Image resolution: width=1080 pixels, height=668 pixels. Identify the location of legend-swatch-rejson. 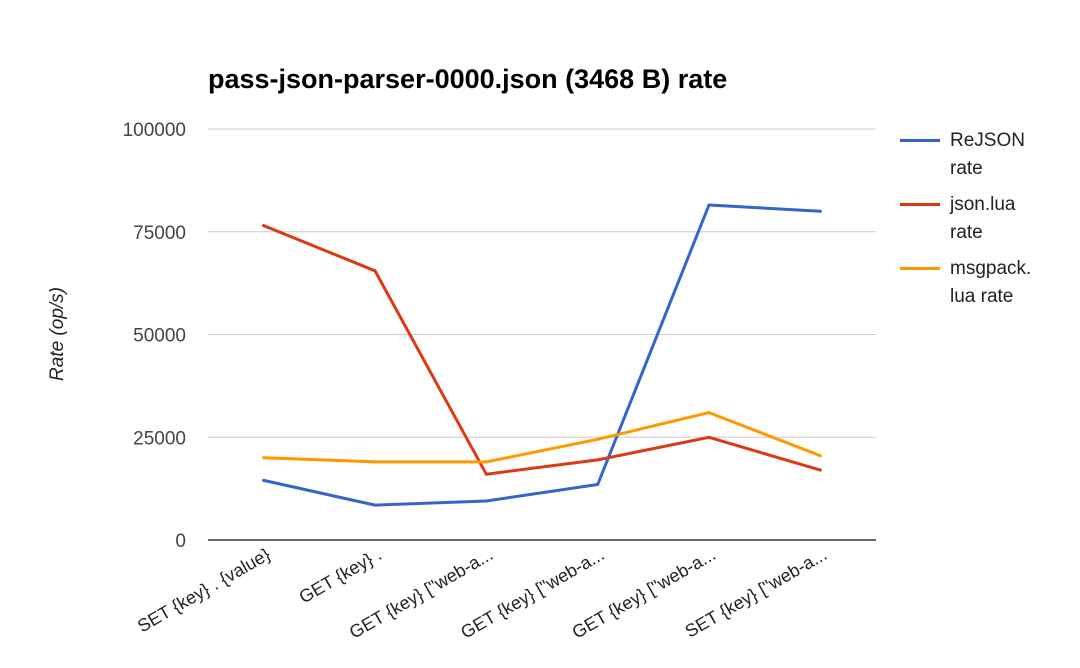
(920, 140).